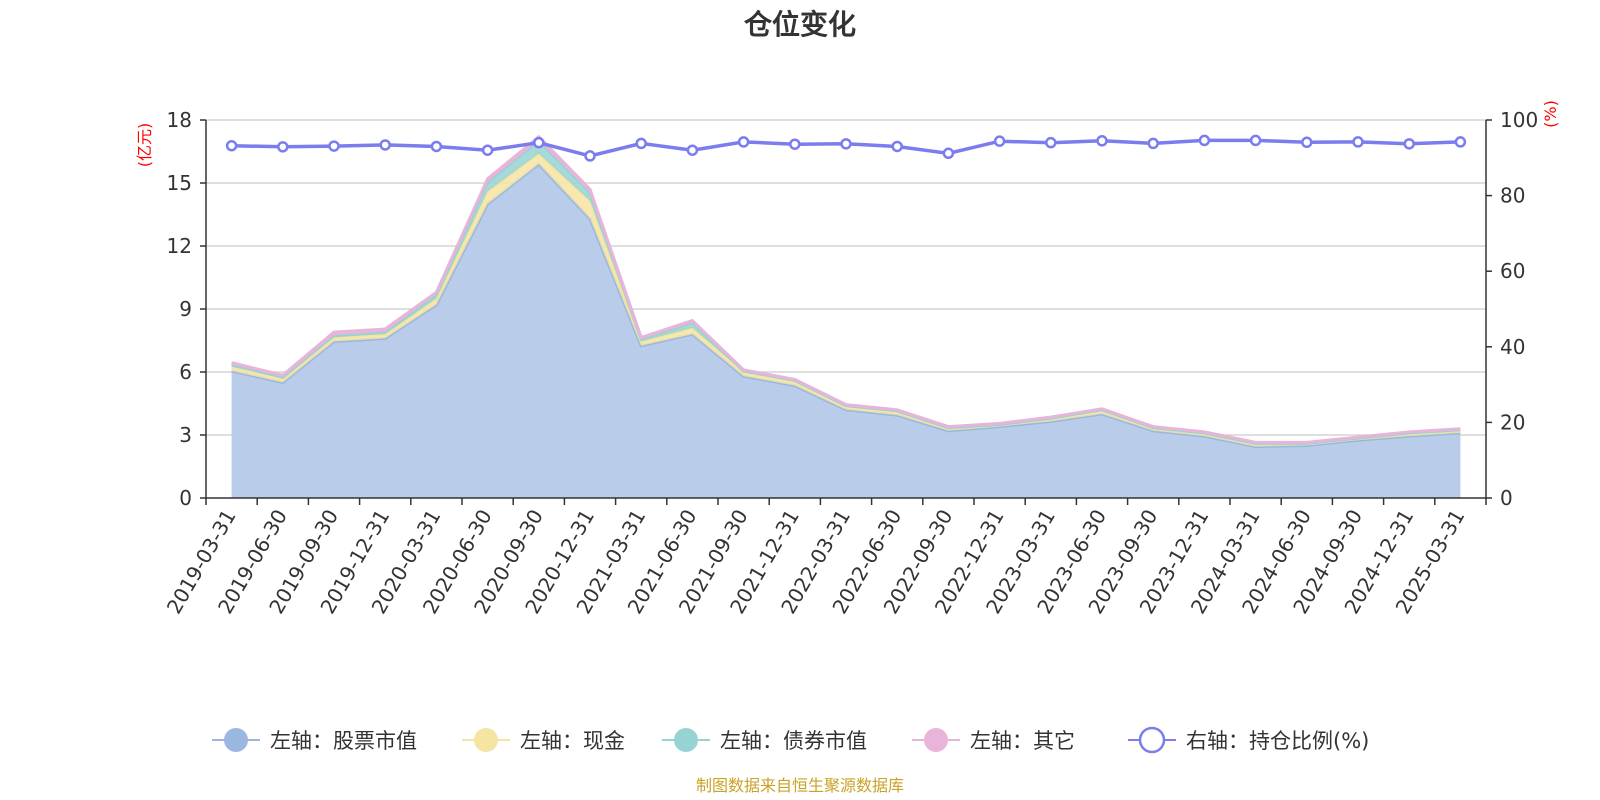 The width and height of the screenshot is (1600, 800). I want to click on legend-item: 左轴：股票市值, so click(314, 740).